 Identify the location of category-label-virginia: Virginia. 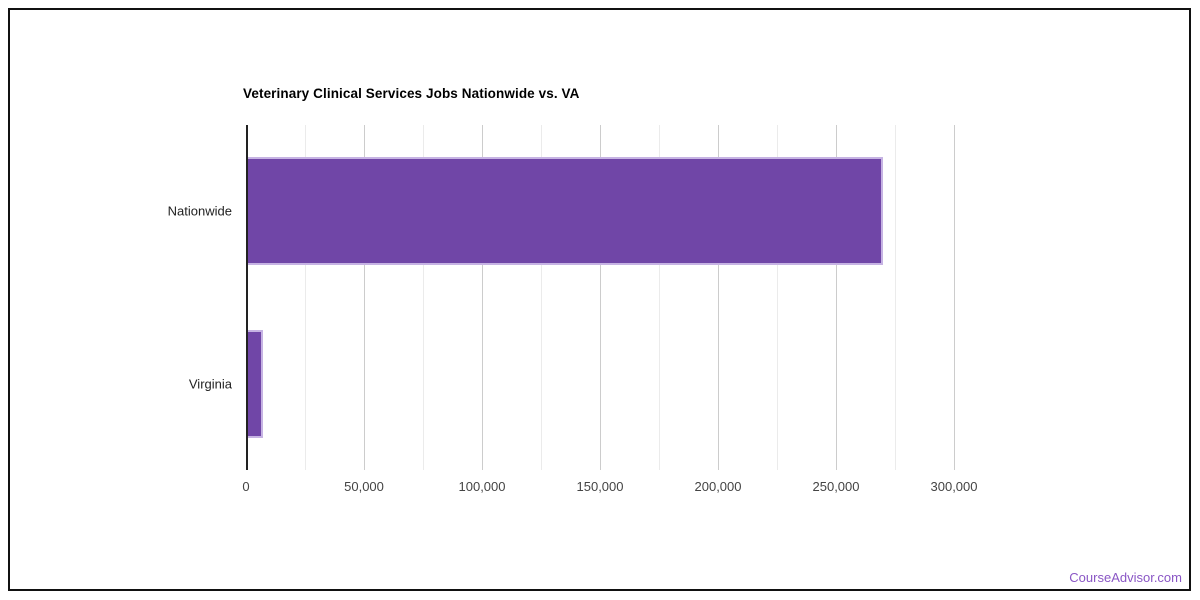
(210, 384).